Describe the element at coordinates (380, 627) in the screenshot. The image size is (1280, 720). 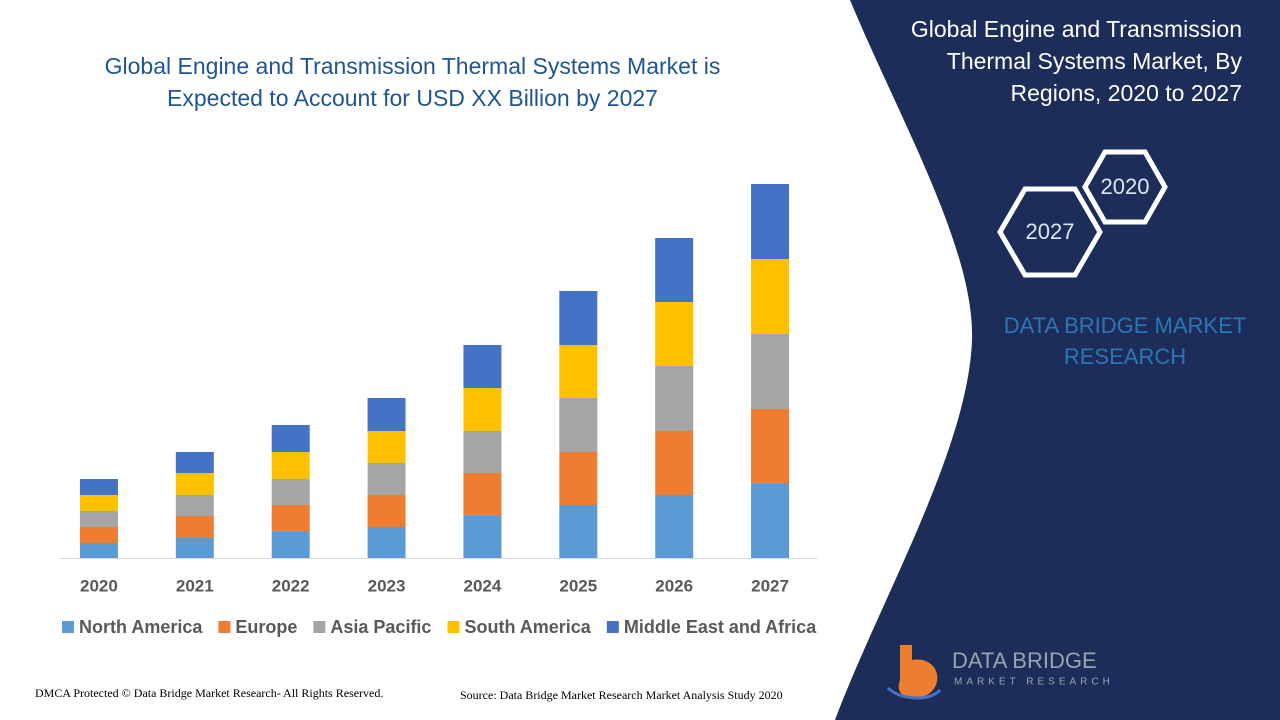
I see `legend-label: Asia Pacific` at that location.